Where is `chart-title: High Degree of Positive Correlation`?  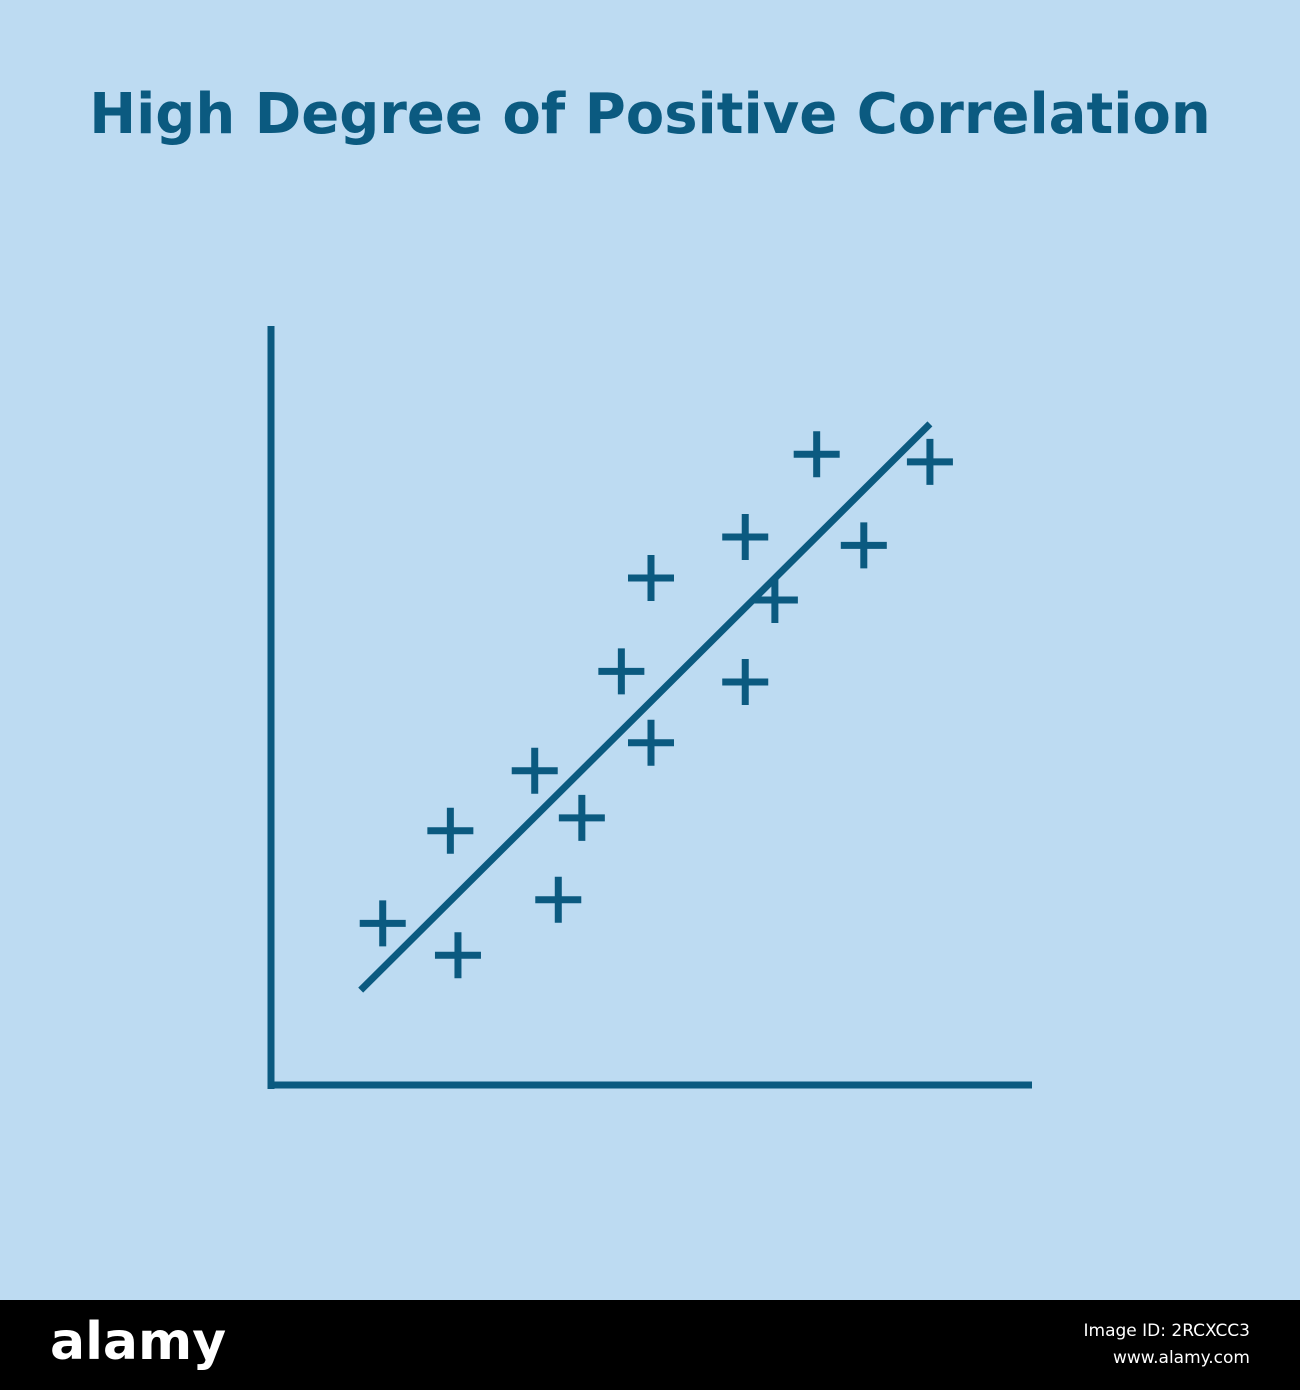 chart-title: High Degree of Positive Correlation is located at coordinates (650, 114).